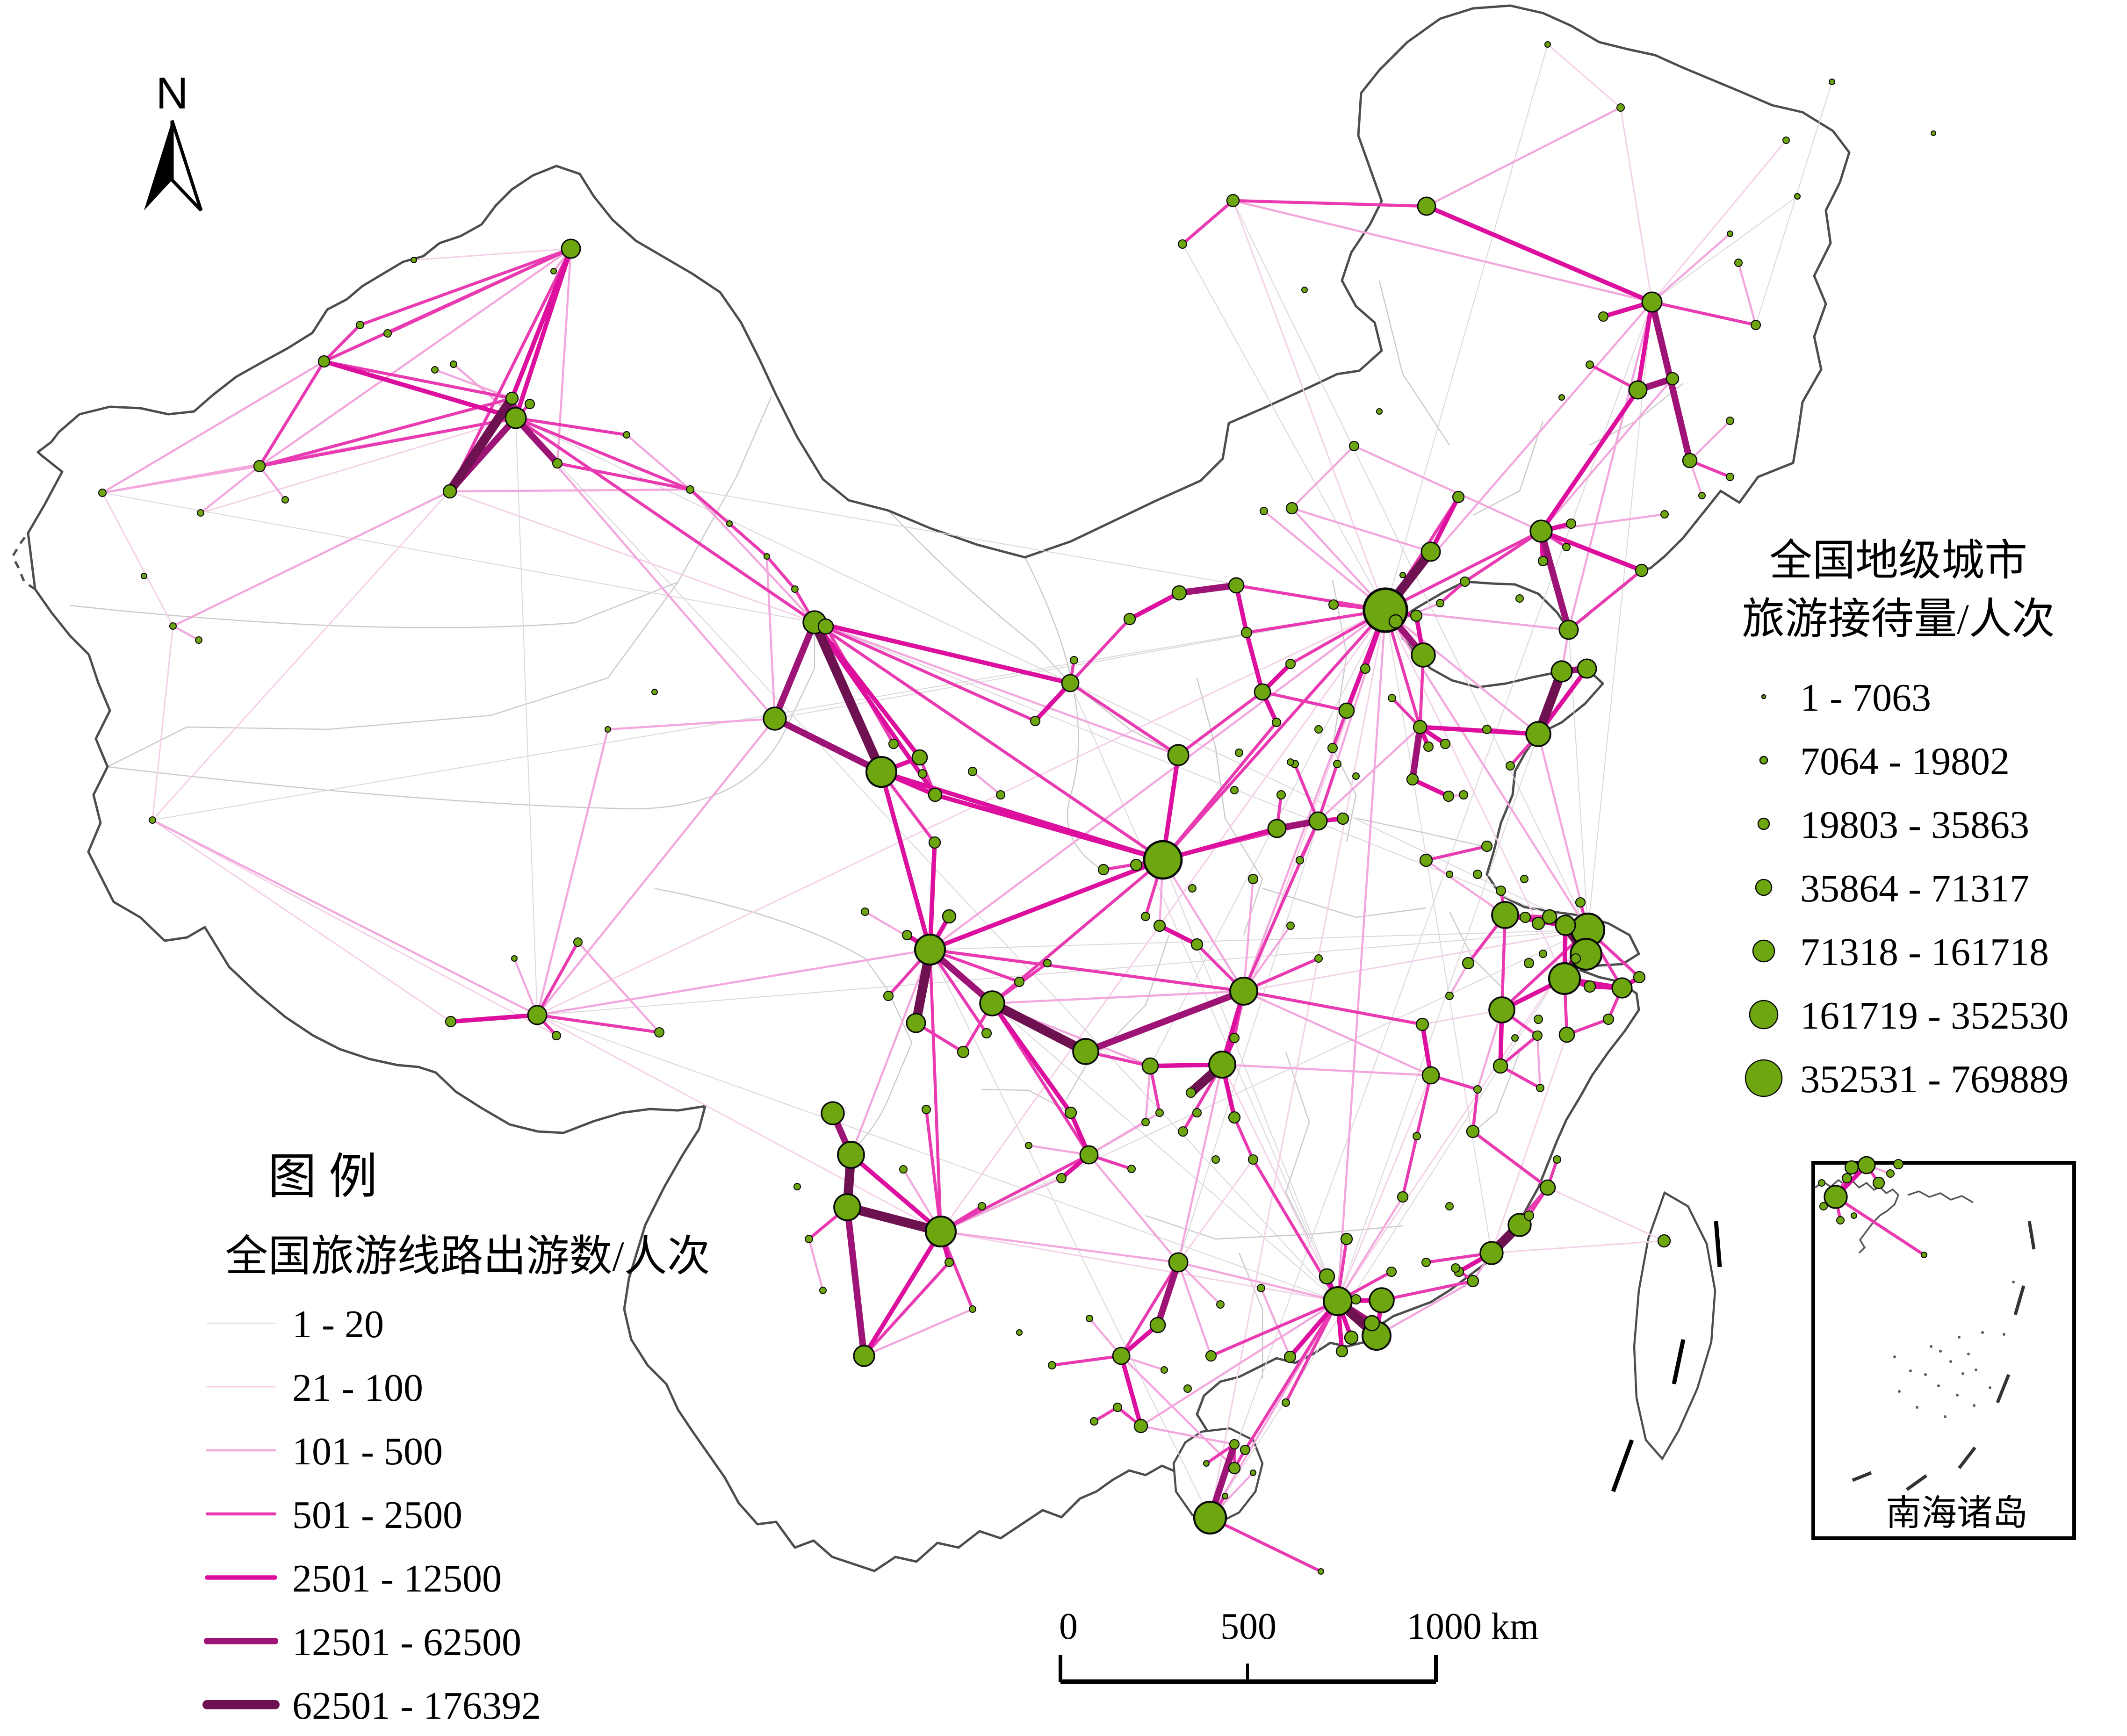 Image resolution: width=2127 pixels, height=1736 pixels. I want to click on scale-label-1000: 1000 km, so click(1473, 1626).